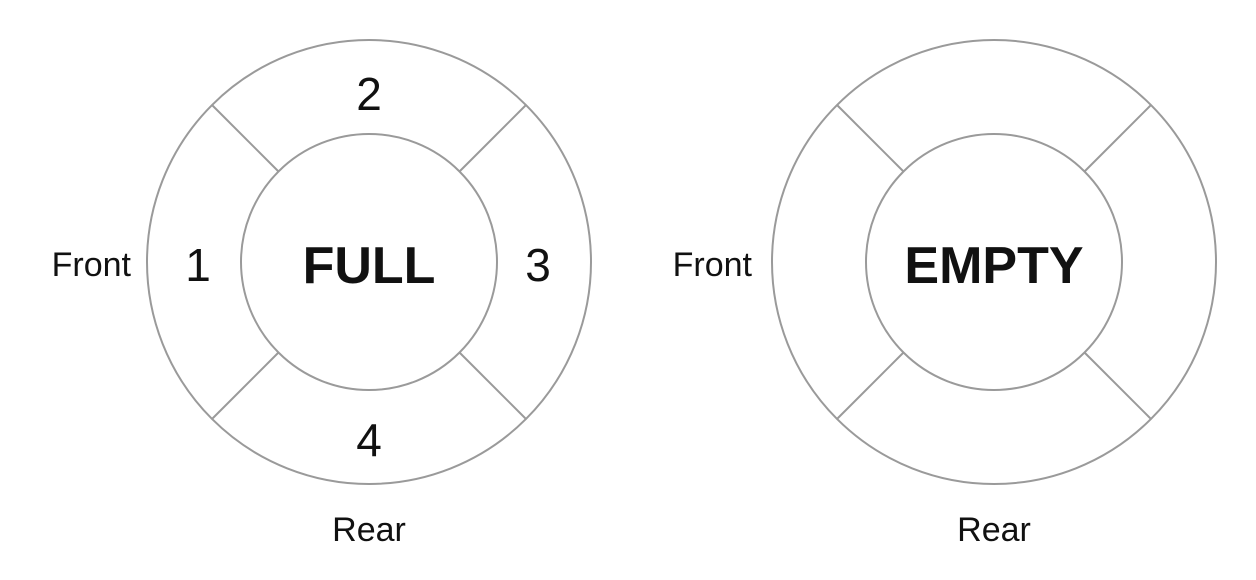 This screenshot has width=1256, height=580. What do you see at coordinates (369, 94) in the screenshot?
I see `slot-top: 2` at bounding box center [369, 94].